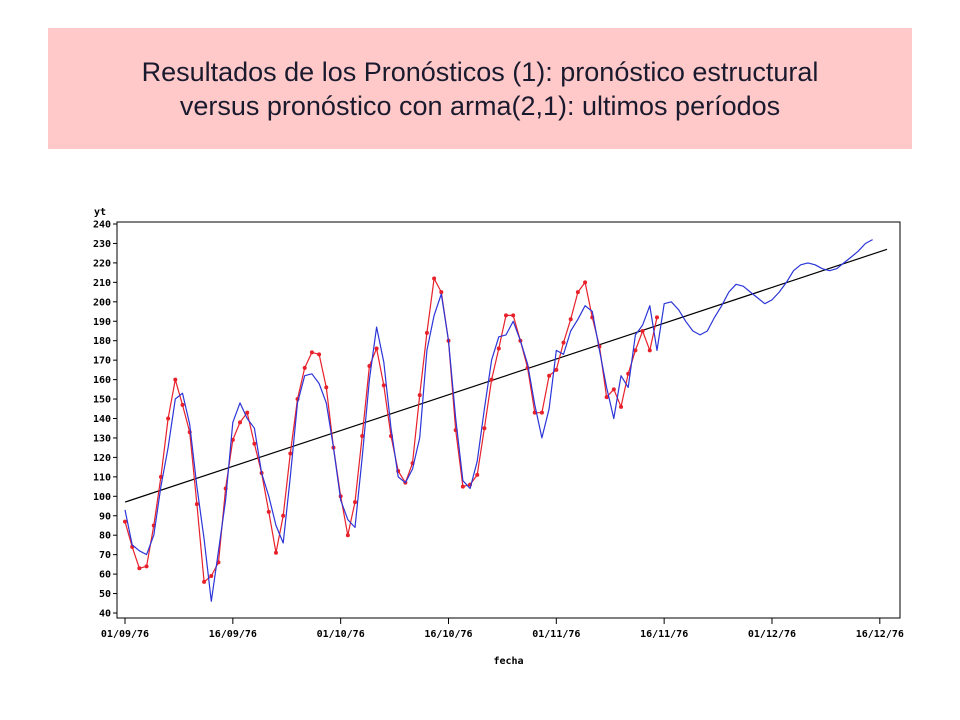  I want to click on x-tick-label: 01/12/76, so click(772, 634).